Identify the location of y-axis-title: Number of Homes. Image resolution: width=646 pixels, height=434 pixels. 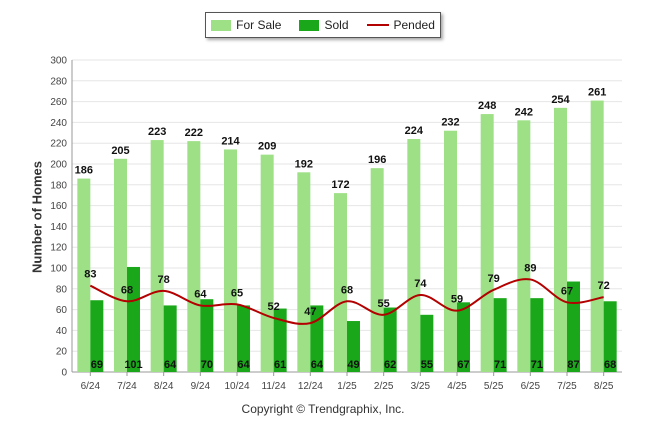
(37, 217).